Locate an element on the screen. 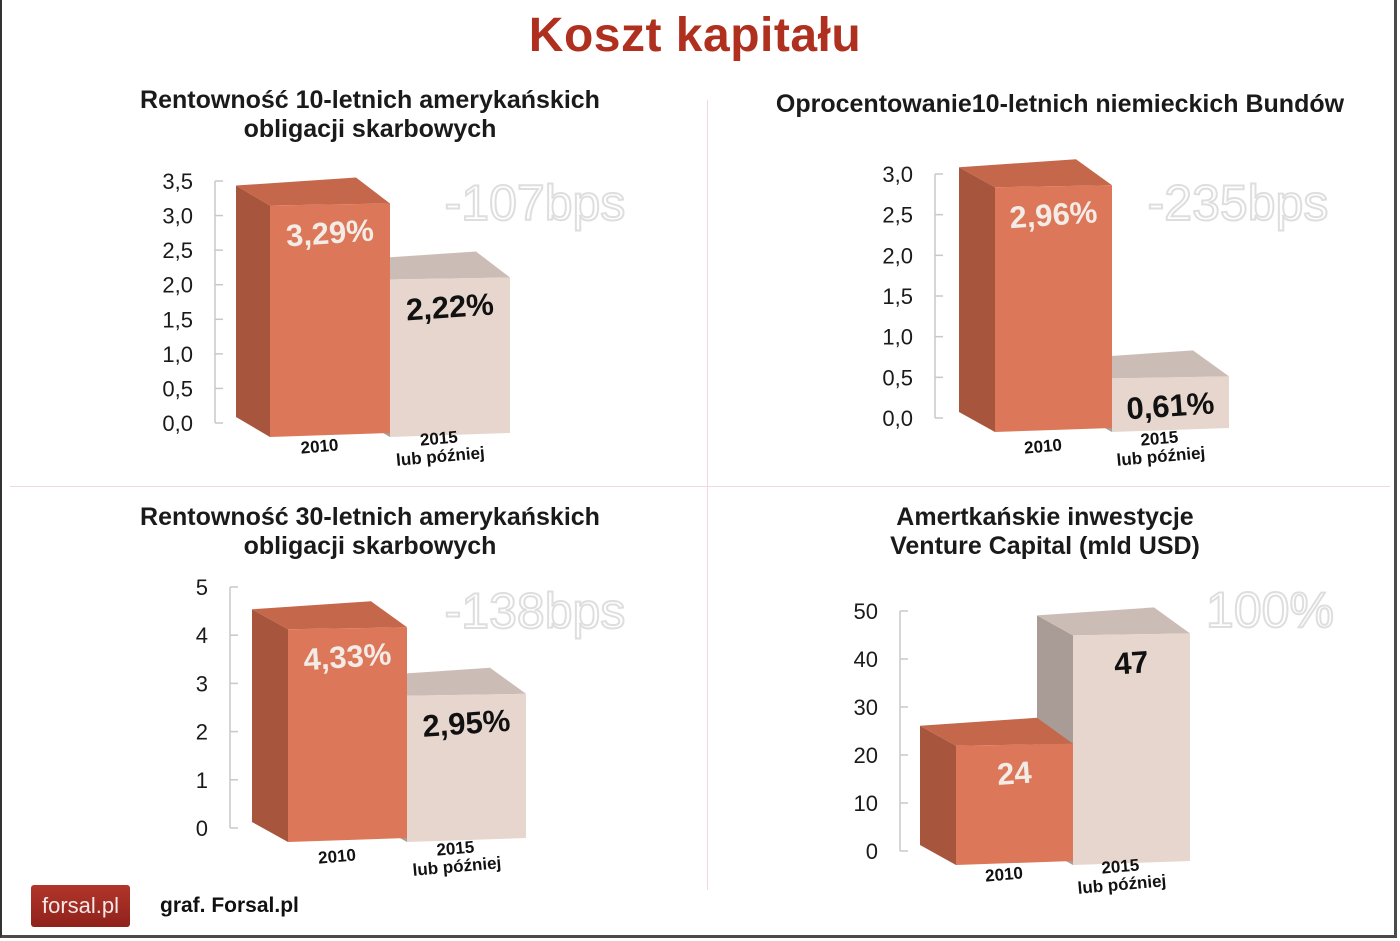 The height and width of the screenshot is (941, 1400). change-annotation: 100% is located at coordinates (1270, 610).